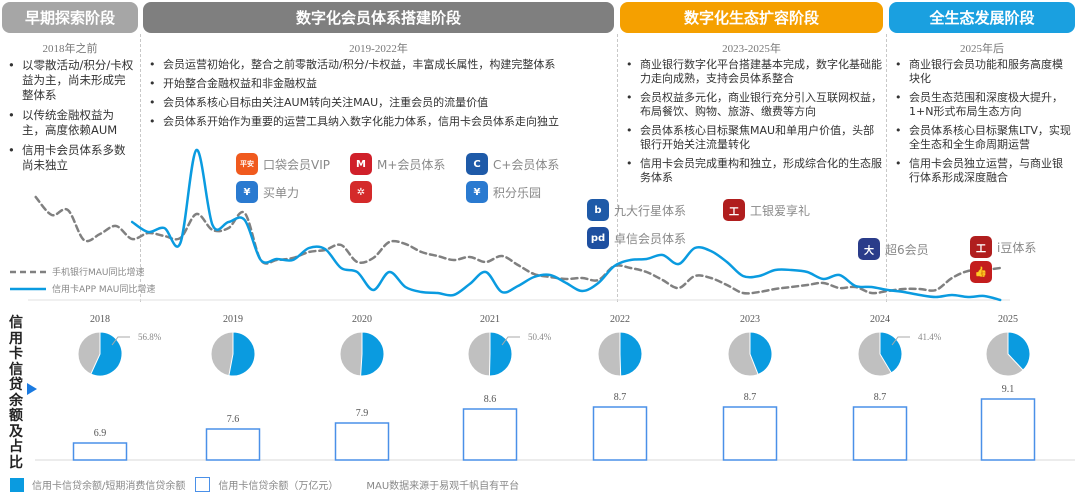 This screenshot has height=501, width=1080. Describe the element at coordinates (620, 319) in the screenshot. I see `pie-year-label: 2022` at that location.